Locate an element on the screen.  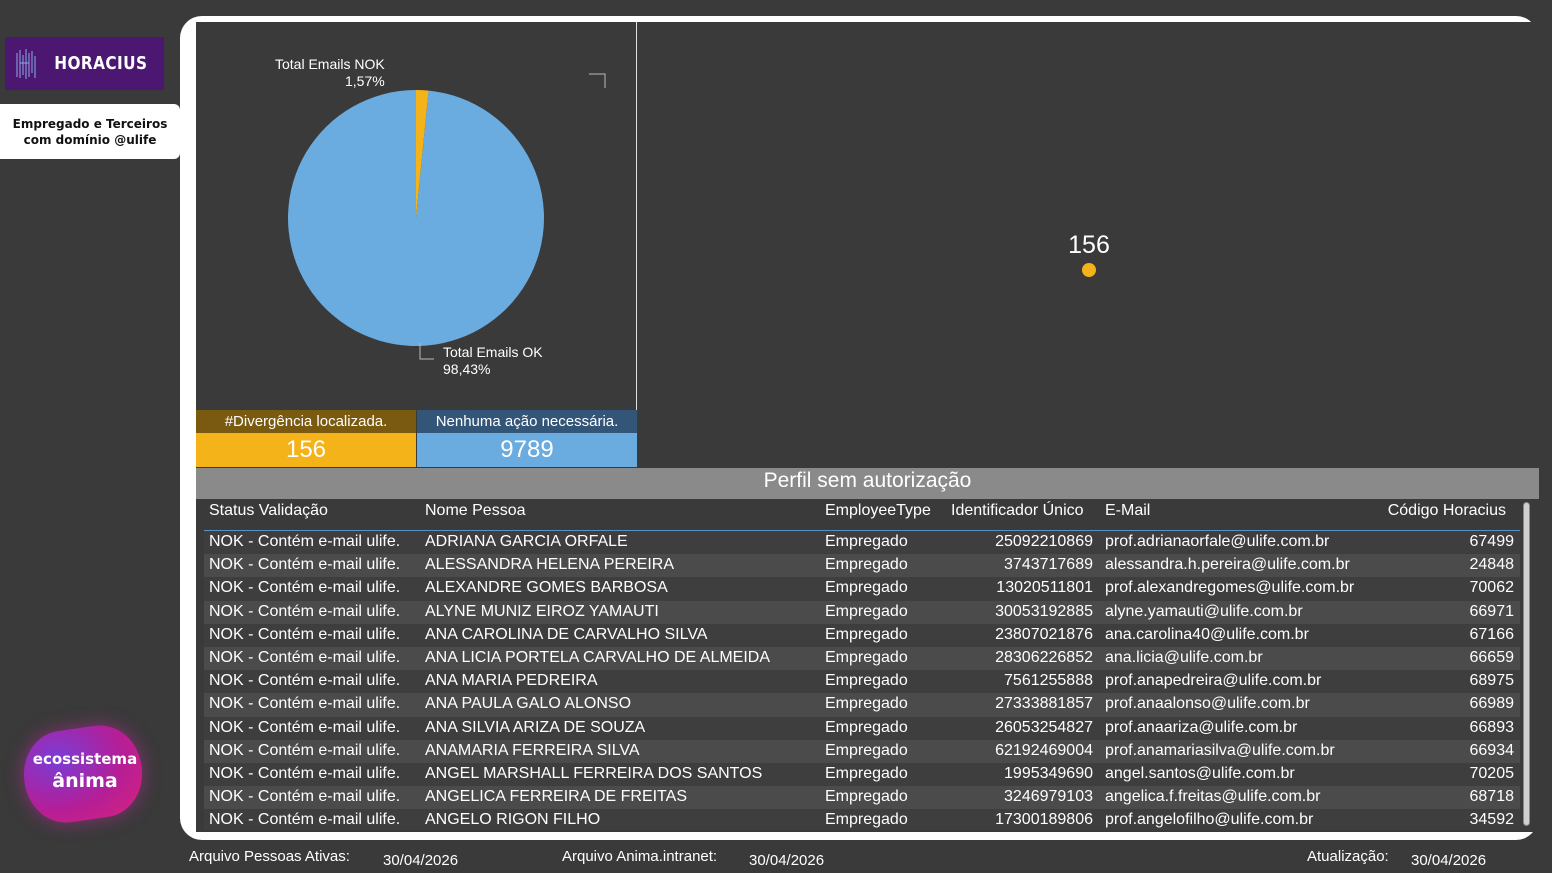
email-cell: angel.santos@ulife.com.br is located at coordinates (1200, 773).